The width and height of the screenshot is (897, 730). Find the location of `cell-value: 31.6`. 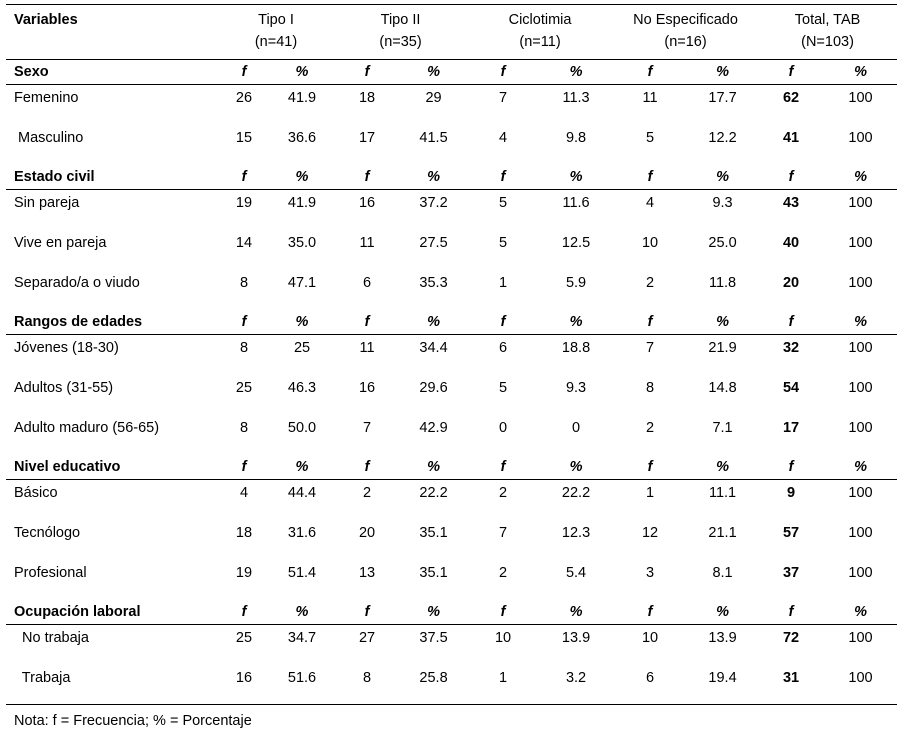

cell-value: 31.6 is located at coordinates (302, 532).